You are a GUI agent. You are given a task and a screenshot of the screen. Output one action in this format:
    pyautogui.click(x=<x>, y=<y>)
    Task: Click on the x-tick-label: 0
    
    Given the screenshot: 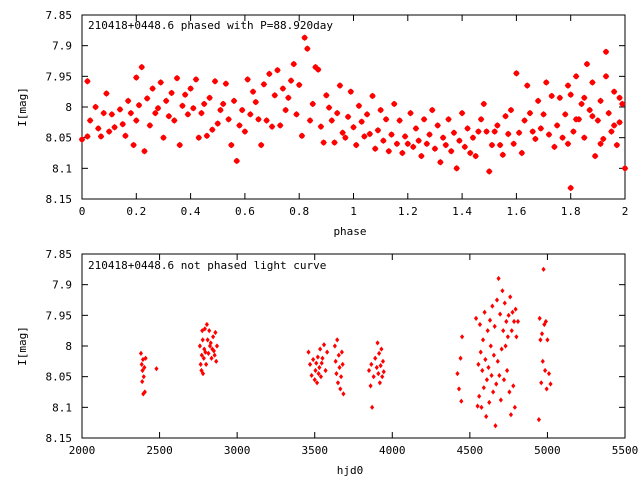 What is the action you would take?
    pyautogui.click(x=82, y=211)
    